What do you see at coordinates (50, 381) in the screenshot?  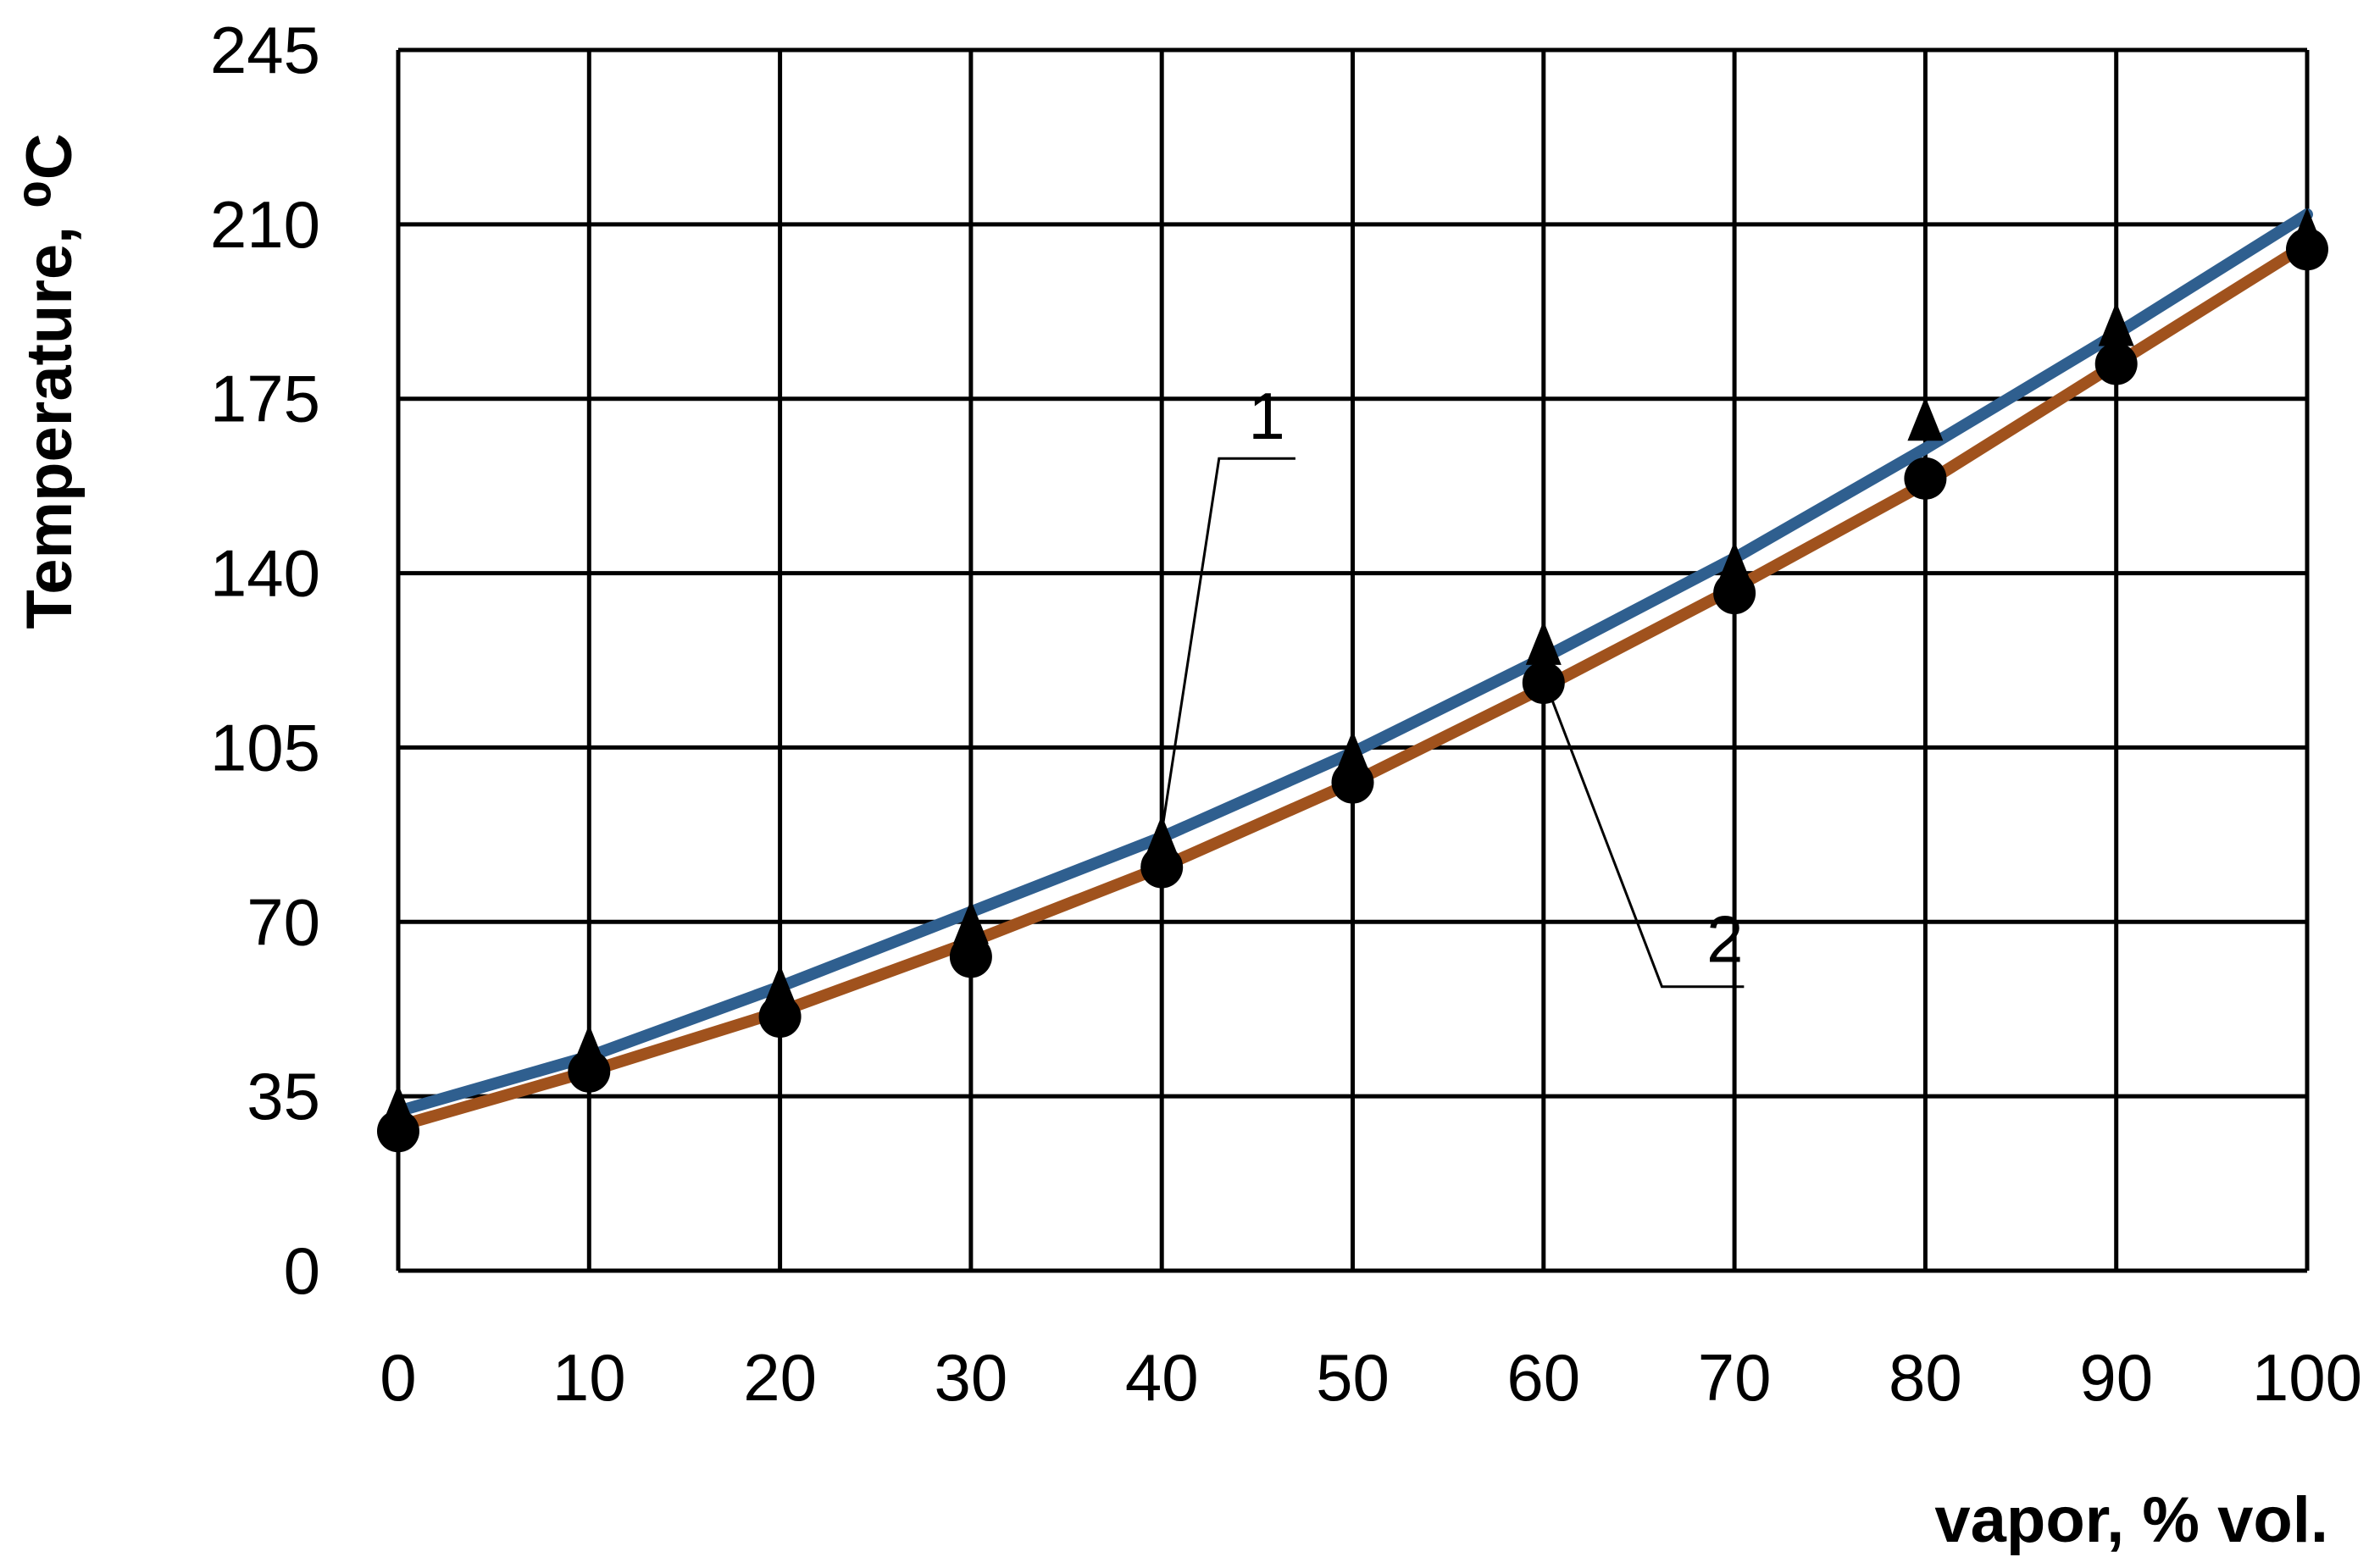 I see `y-axis-title: Temperature, ⁰C` at bounding box center [50, 381].